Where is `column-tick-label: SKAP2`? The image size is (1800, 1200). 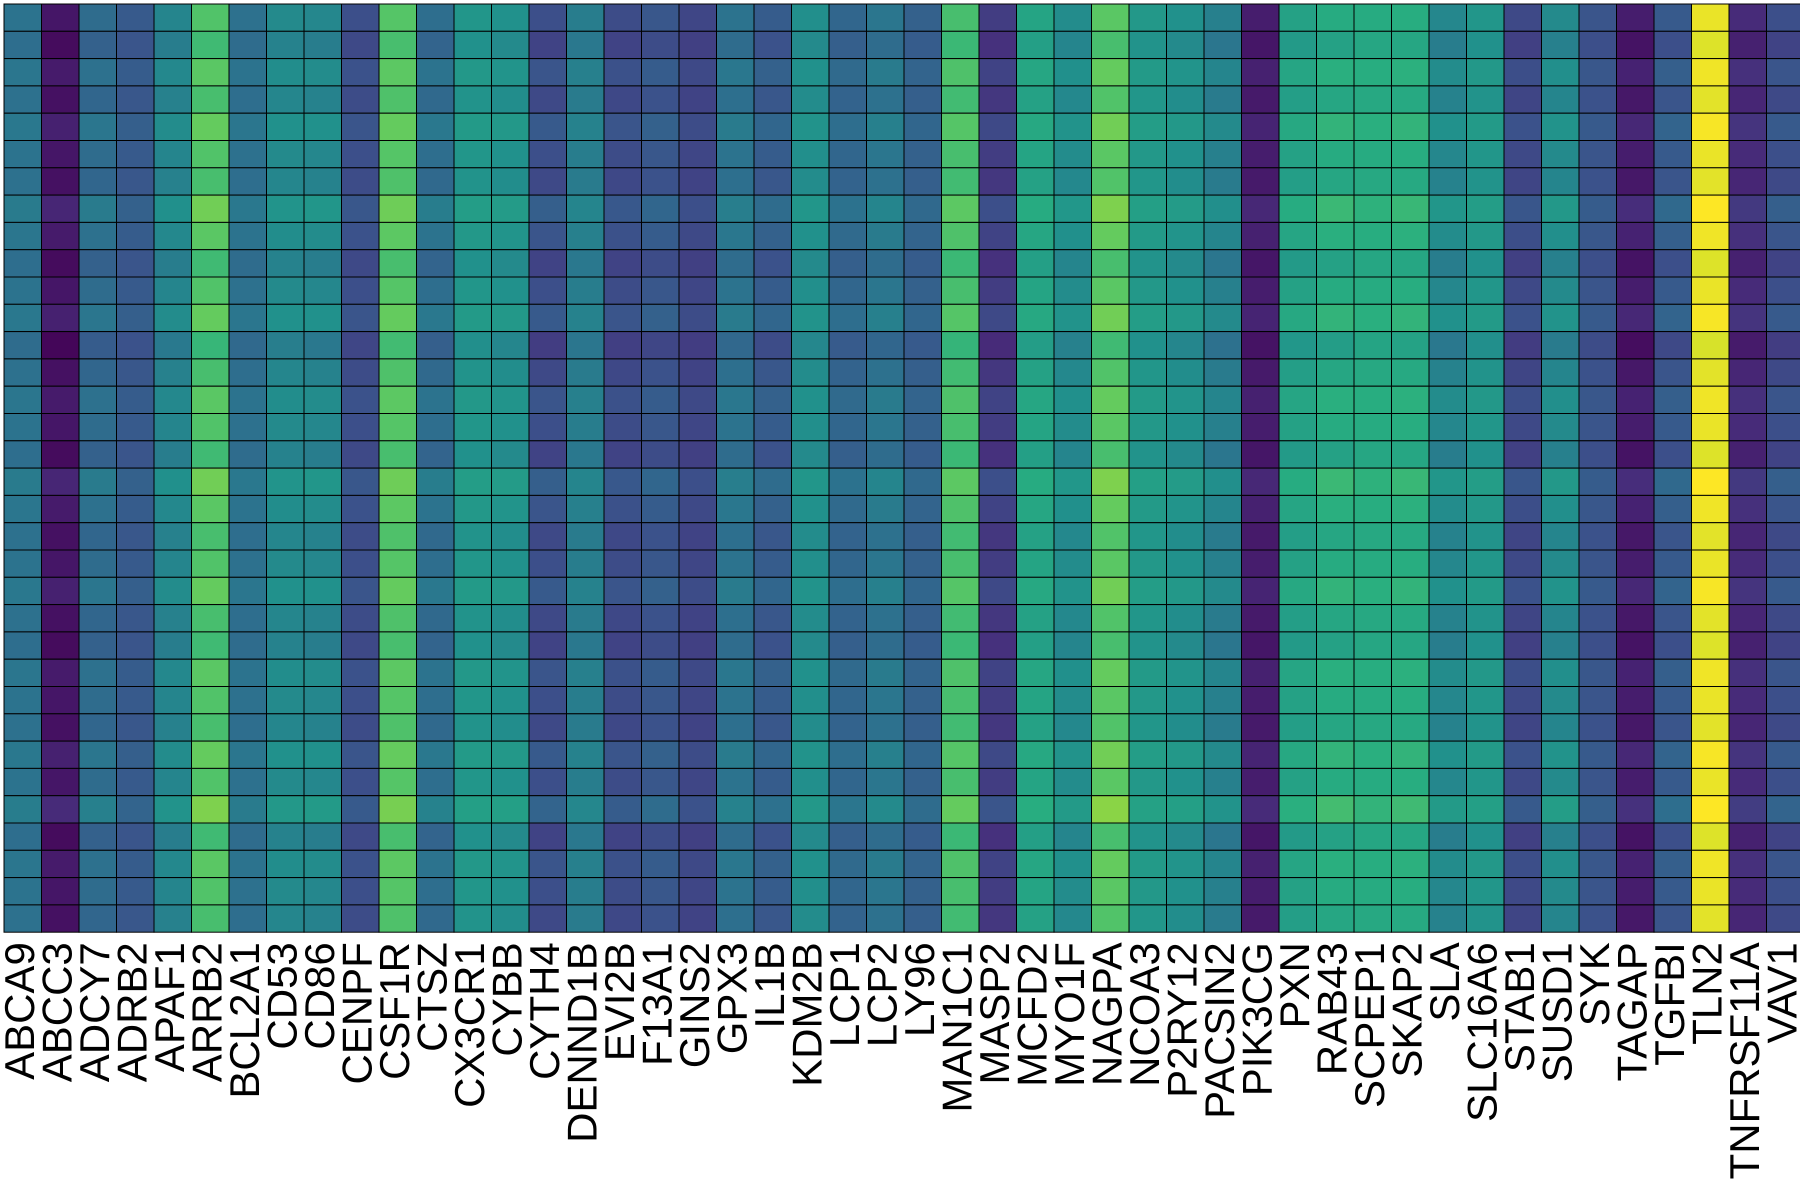
column-tick-label: SKAP2 is located at coordinates (1406, 1009).